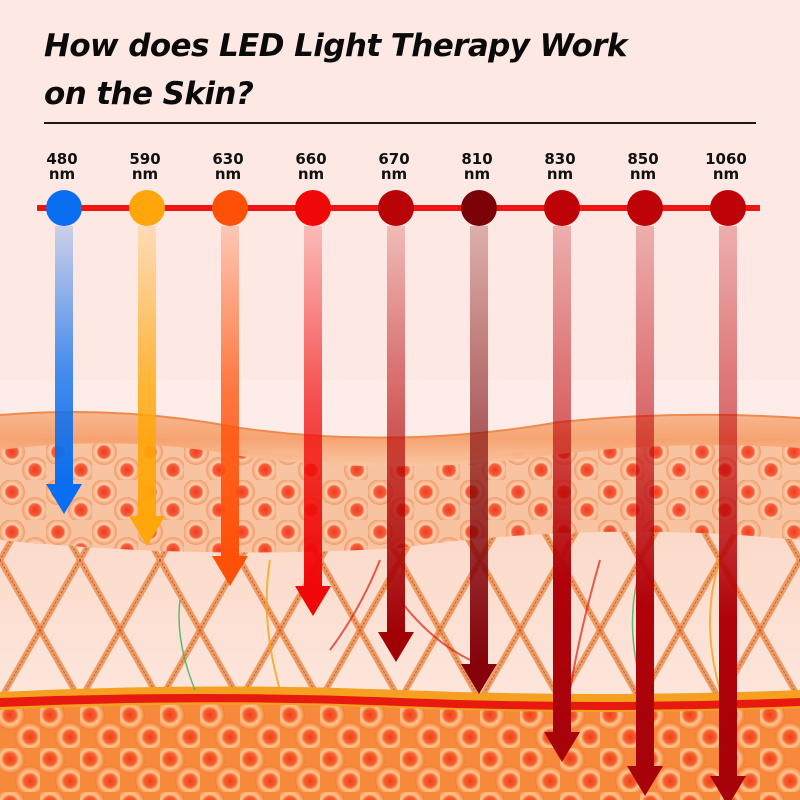  What do you see at coordinates (145, 166) in the screenshot?
I see `wavelength-label-590: 590 nm` at bounding box center [145, 166].